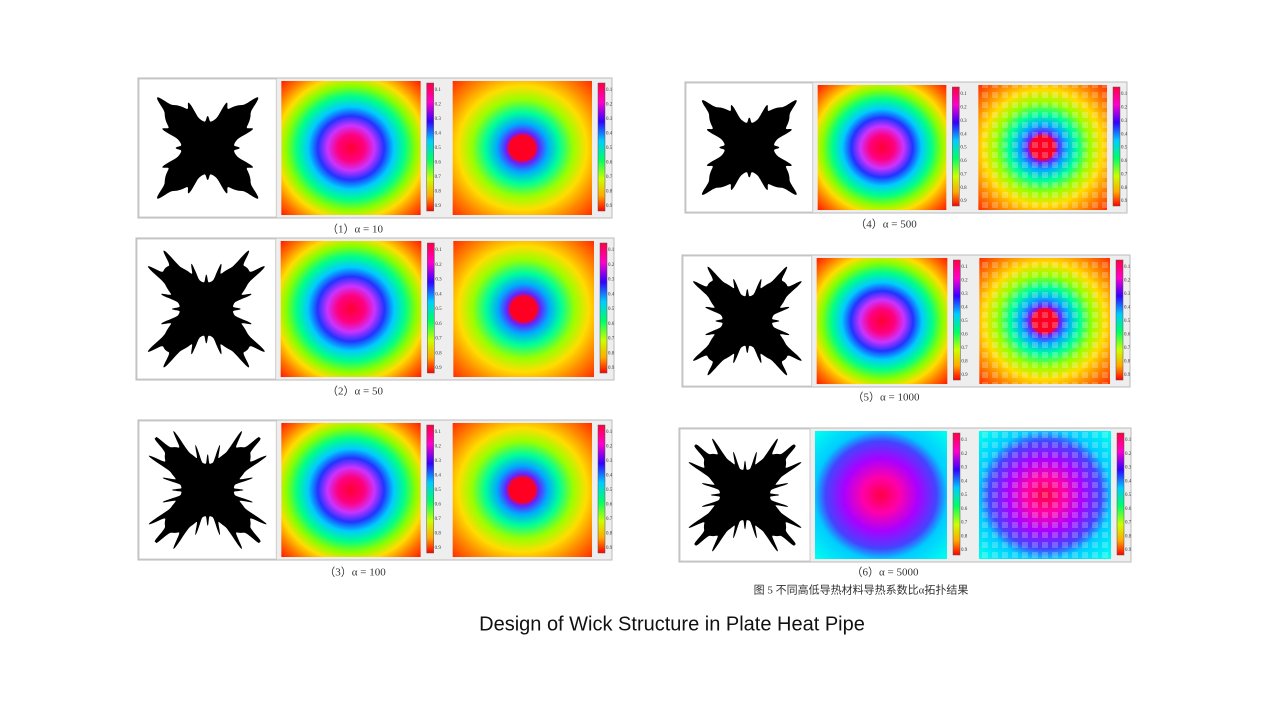 Image resolution: width=1280 pixels, height=720 pixels. What do you see at coordinates (886, 397) in the screenshot?
I see `panel-caption: （5）α = 1000` at bounding box center [886, 397].